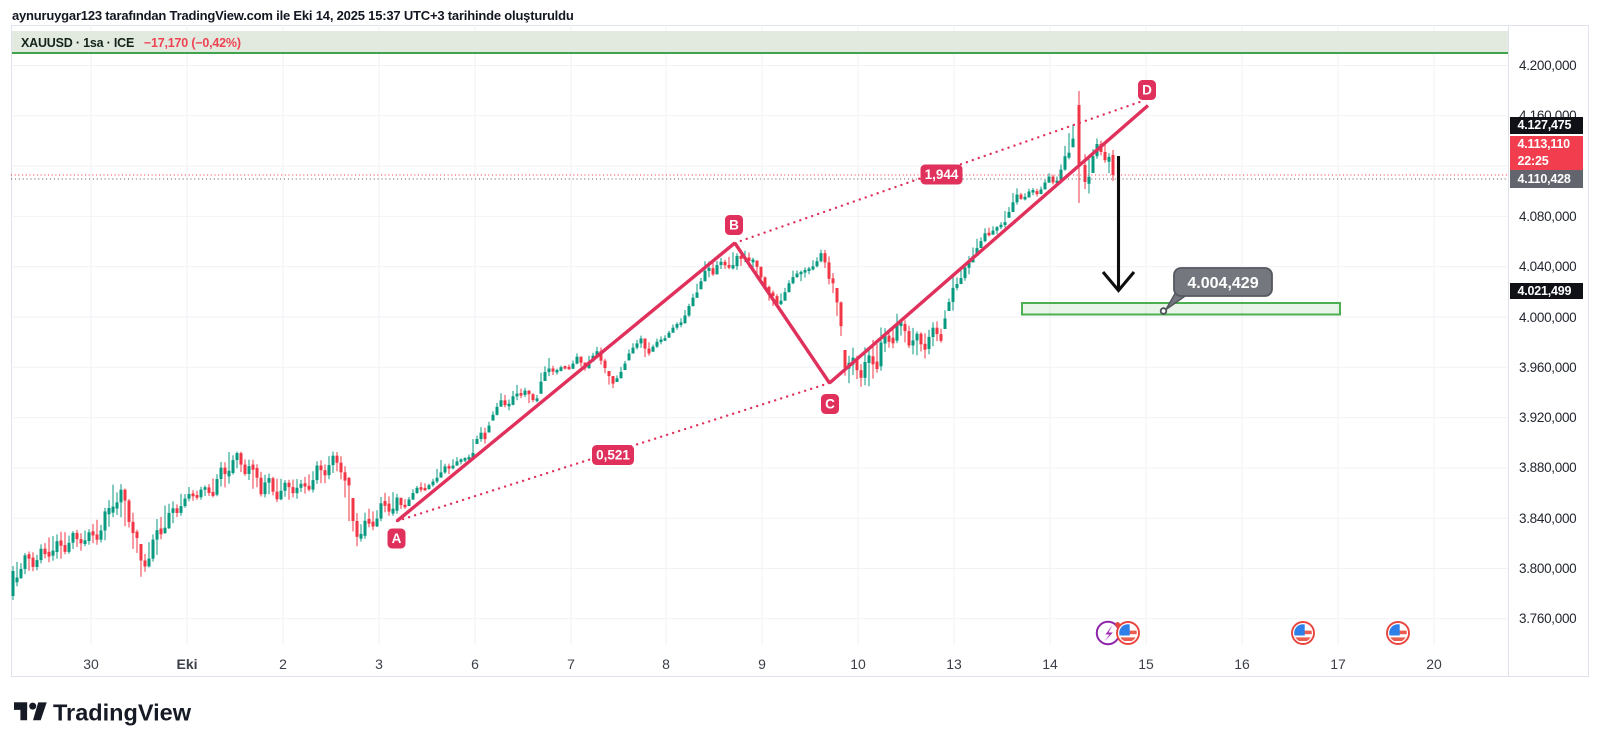 This screenshot has height=750, width=1600. What do you see at coordinates (1222, 283) in the screenshot?
I see `svg-text: 4.004,429` at bounding box center [1222, 283].